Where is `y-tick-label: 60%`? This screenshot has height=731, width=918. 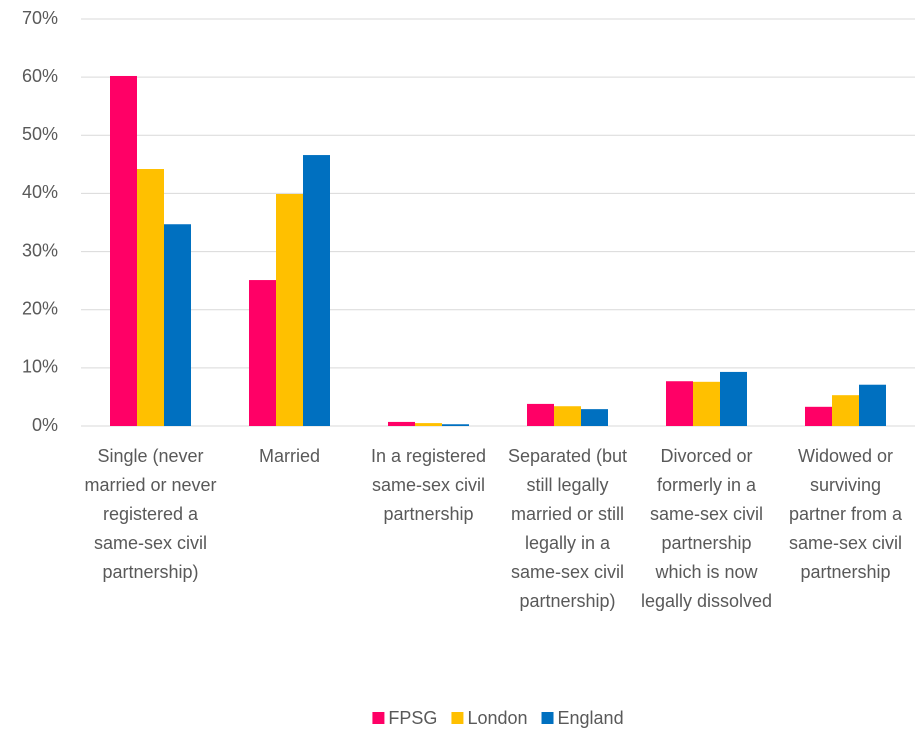
y-tick-label: 60% is located at coordinates (40, 76).